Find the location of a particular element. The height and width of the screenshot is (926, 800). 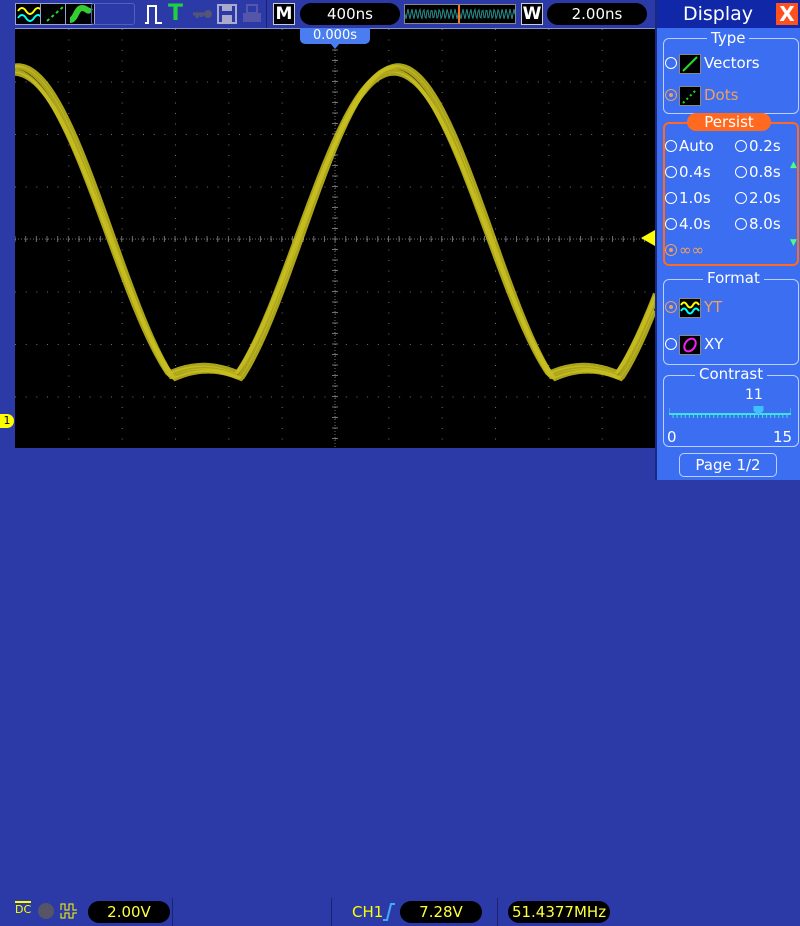

option-label: 0.4s is located at coordinates (695, 172).